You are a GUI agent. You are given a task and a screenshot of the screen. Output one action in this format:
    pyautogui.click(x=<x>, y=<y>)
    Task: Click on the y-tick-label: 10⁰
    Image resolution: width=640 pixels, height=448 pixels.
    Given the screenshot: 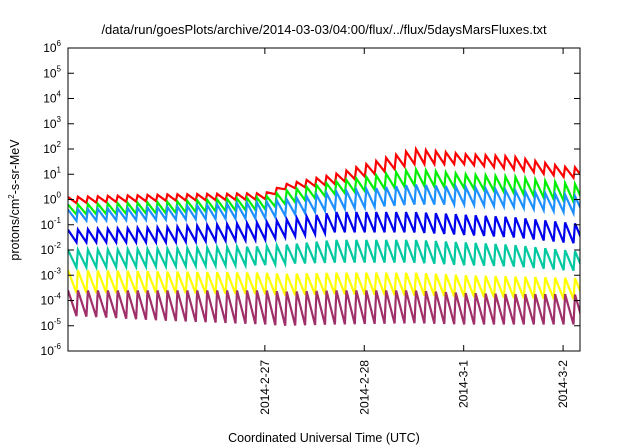 What is the action you would take?
    pyautogui.click(x=52, y=199)
    